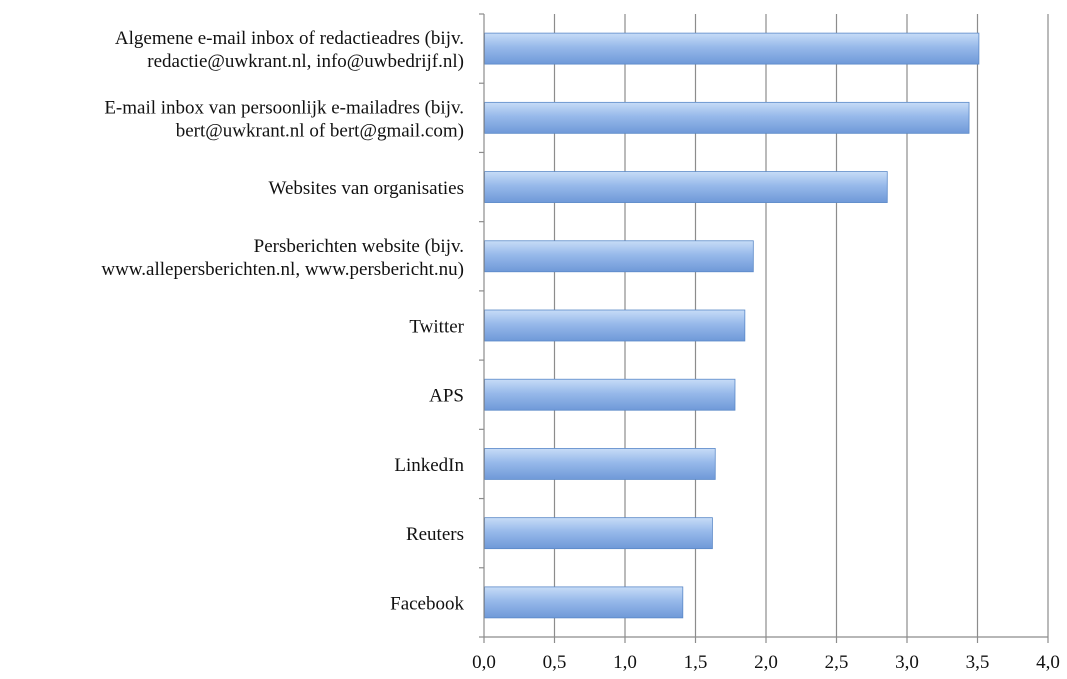 The height and width of the screenshot is (679, 1067). I want to click on category-label-2: Websites van organisaties, so click(366, 188).